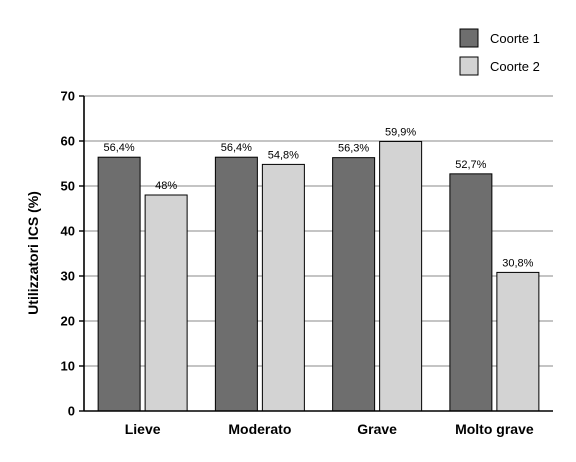  I want to click on bar-coorte-2-moderato, so click(283, 287).